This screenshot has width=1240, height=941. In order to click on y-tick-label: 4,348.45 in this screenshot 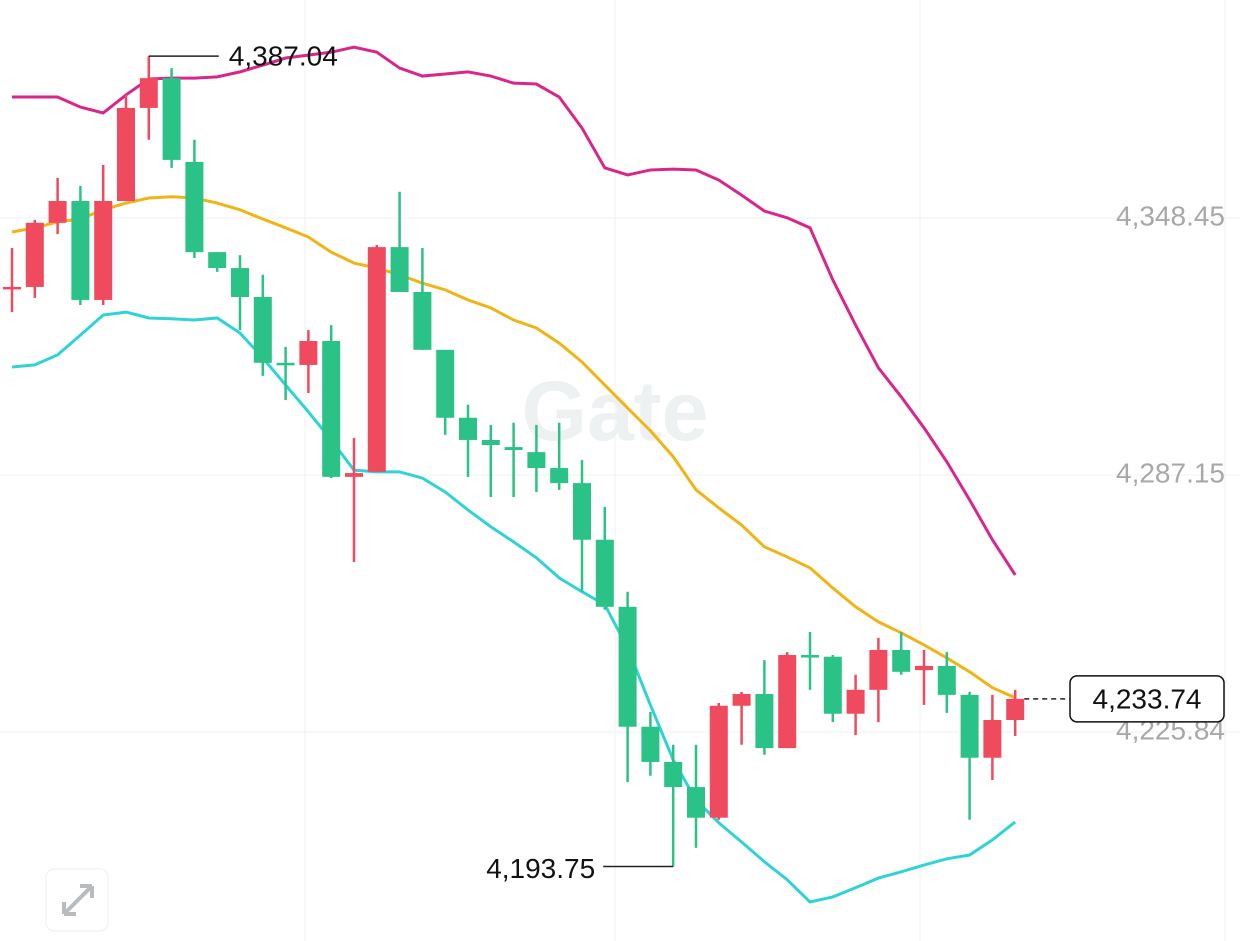, I will do `click(1170, 215)`.